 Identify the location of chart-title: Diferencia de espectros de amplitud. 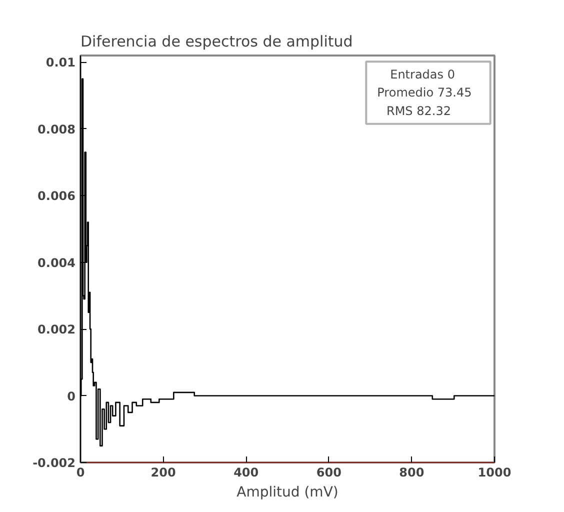
(216, 41).